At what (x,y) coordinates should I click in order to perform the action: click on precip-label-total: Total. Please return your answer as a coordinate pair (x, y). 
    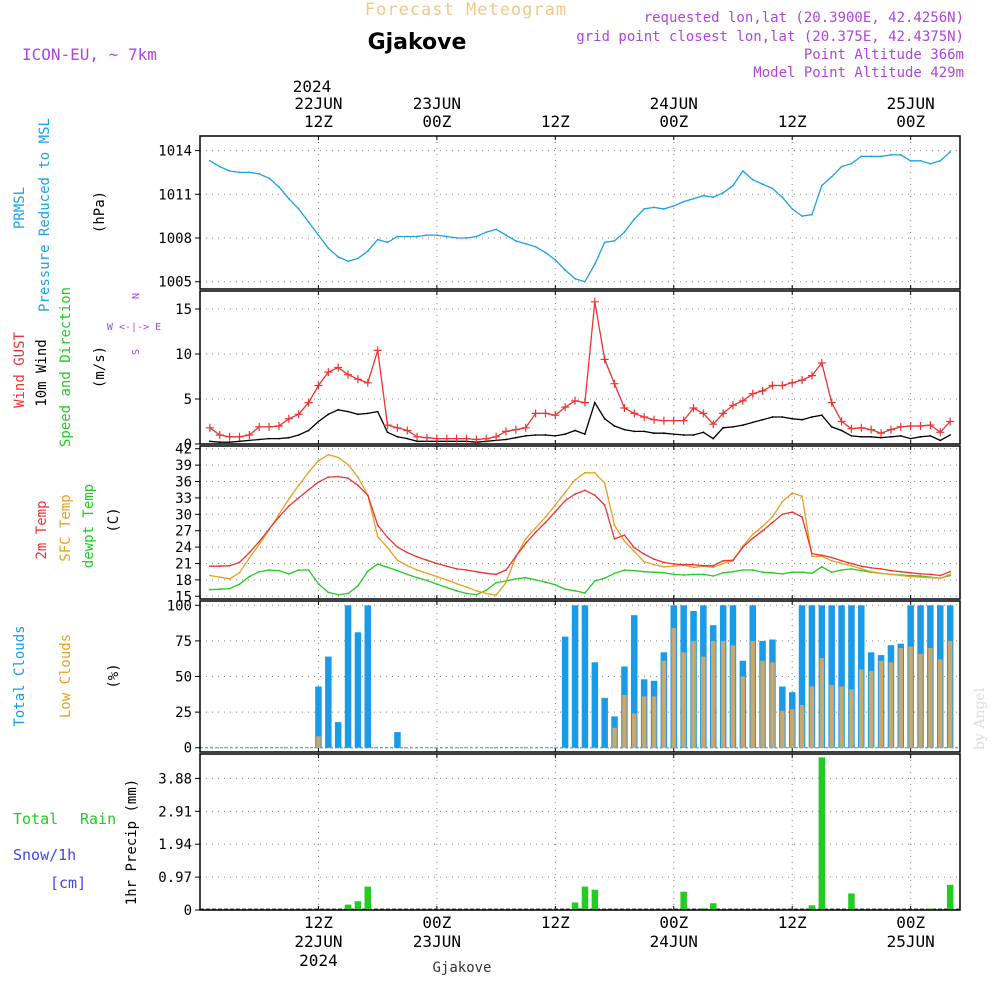
    Looking at the image, I should click on (35, 819).